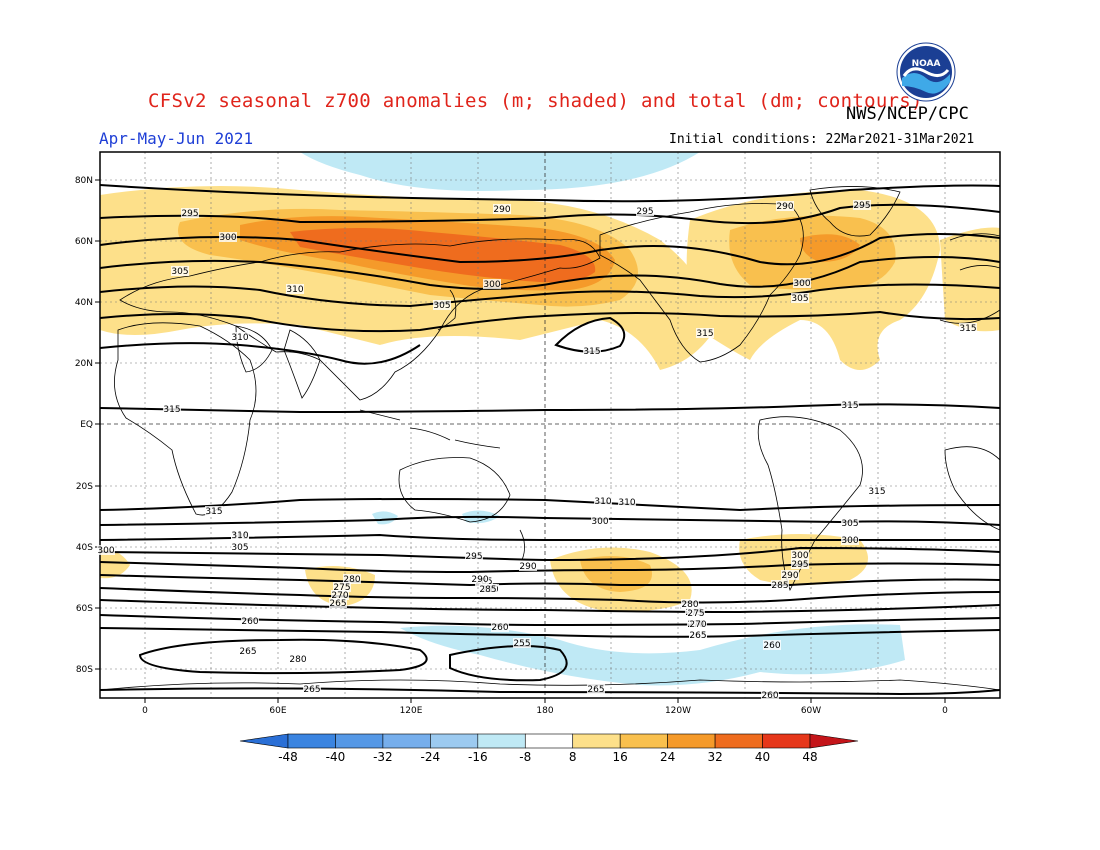 The image size is (1100, 850). What do you see at coordinates (411, 711) in the screenshot?
I see `lon-tick-label: 120E` at bounding box center [411, 711].